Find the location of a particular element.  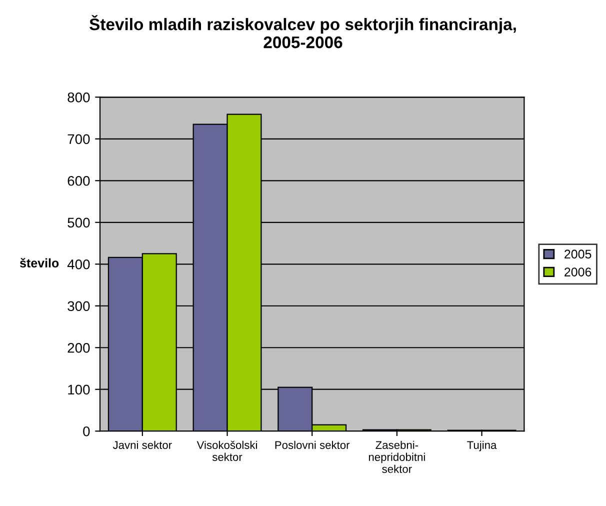

x-tick-label: Poslovni sektor is located at coordinates (312, 444).